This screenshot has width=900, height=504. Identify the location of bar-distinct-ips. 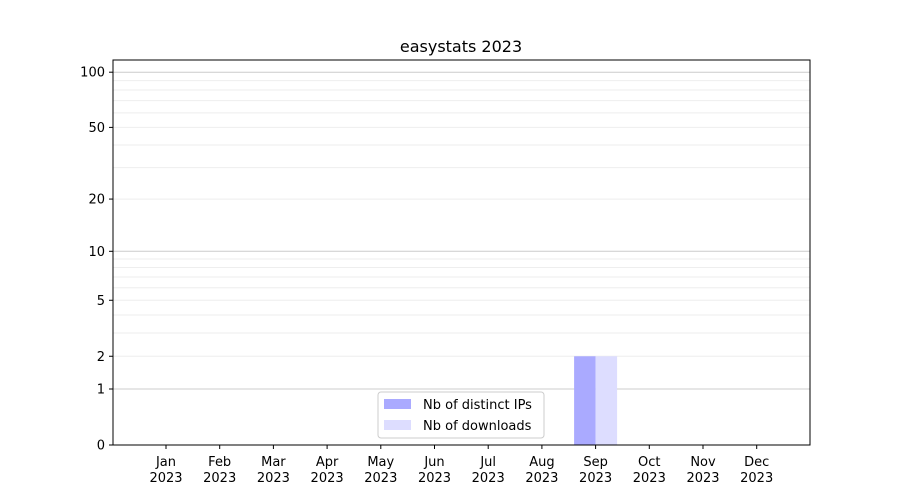
(585, 400).